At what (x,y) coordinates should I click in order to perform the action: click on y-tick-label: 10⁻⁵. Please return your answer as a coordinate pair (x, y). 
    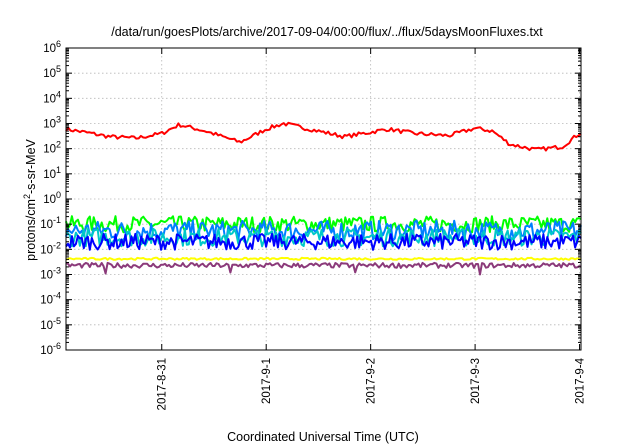
    Looking at the image, I should click on (50, 324).